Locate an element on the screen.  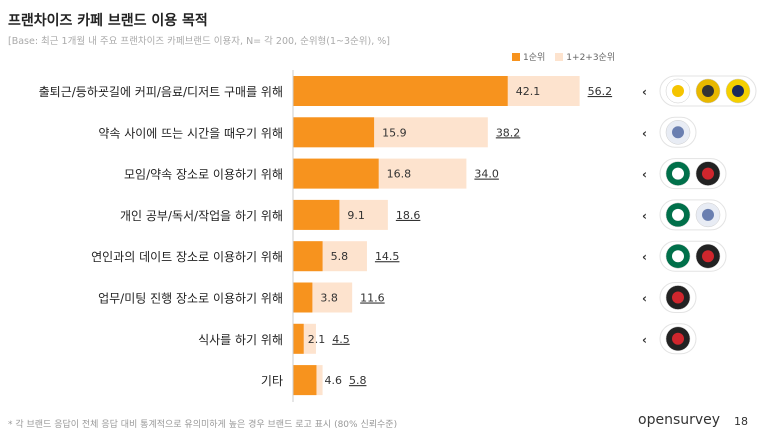
legend-label: 1순위 is located at coordinates (534, 58).